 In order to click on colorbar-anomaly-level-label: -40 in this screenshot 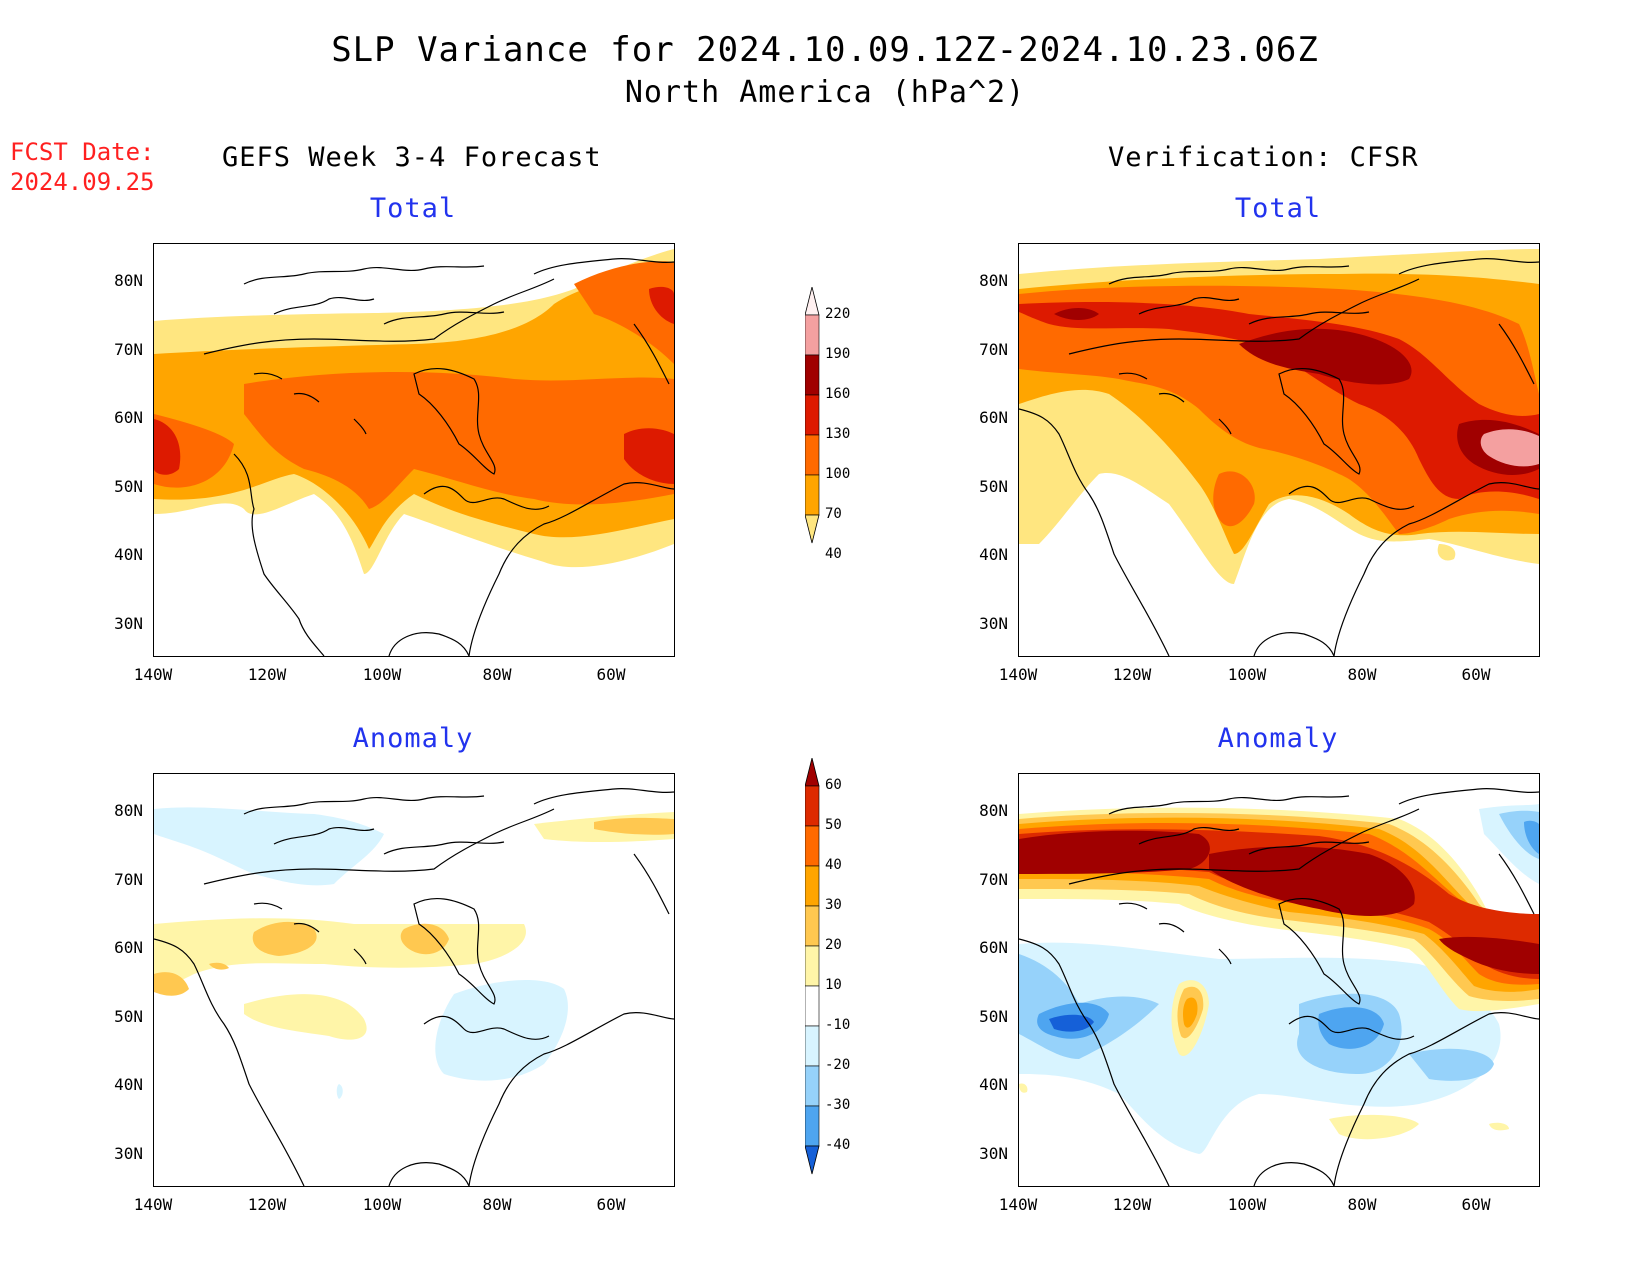, I will do `click(838, 1145)`.